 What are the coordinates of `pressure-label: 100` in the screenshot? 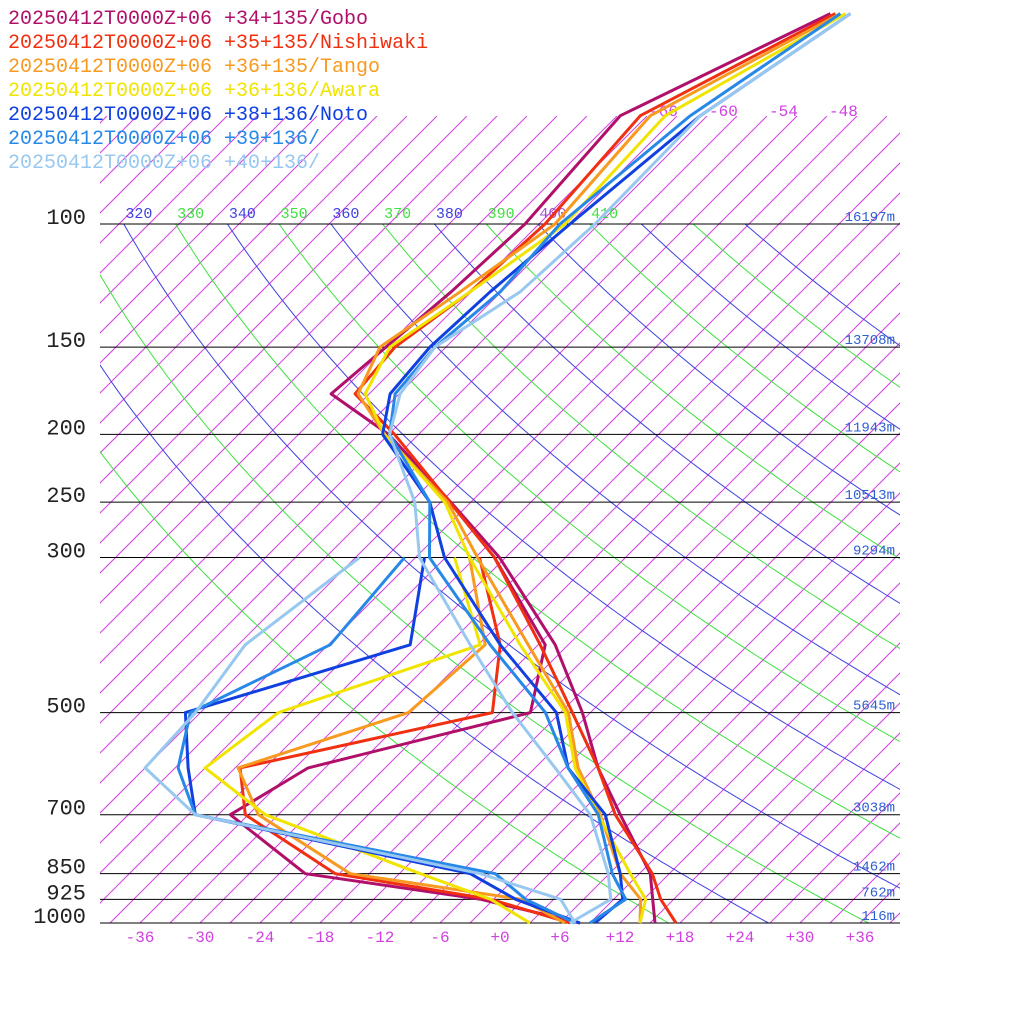 It's located at (66, 218).